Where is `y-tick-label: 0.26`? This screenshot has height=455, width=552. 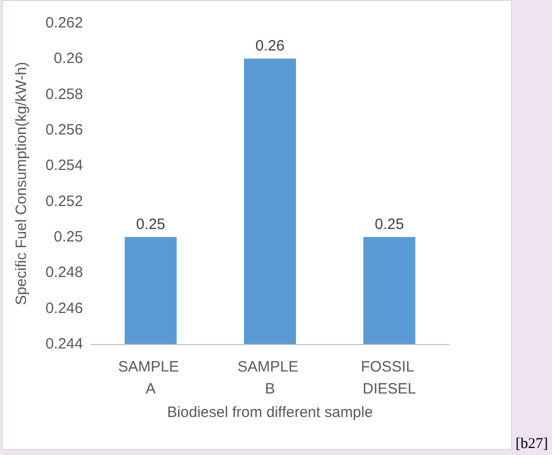 y-tick-label: 0.26 is located at coordinates (68, 59).